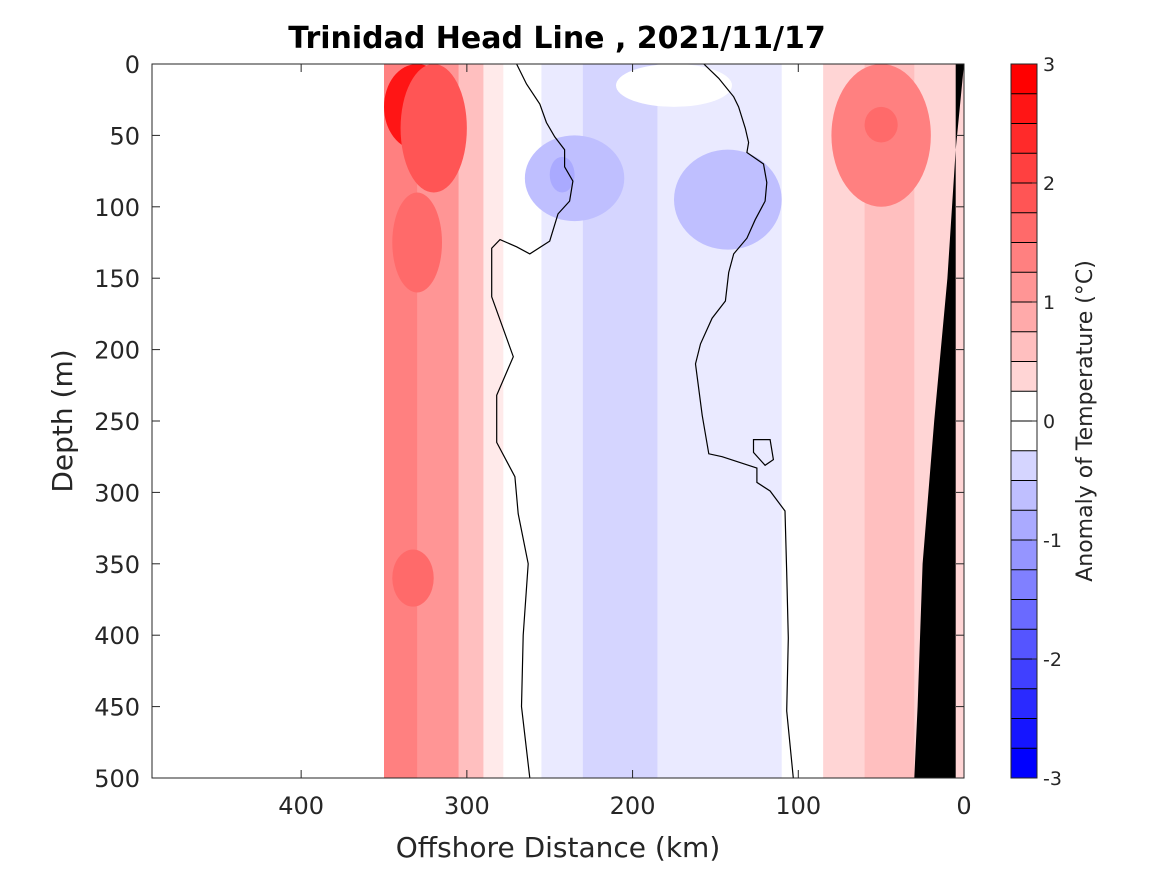  Describe the element at coordinates (1085, 421) in the screenshot. I see `colorbar-label: Anomaly of Temperature (°C)` at that location.